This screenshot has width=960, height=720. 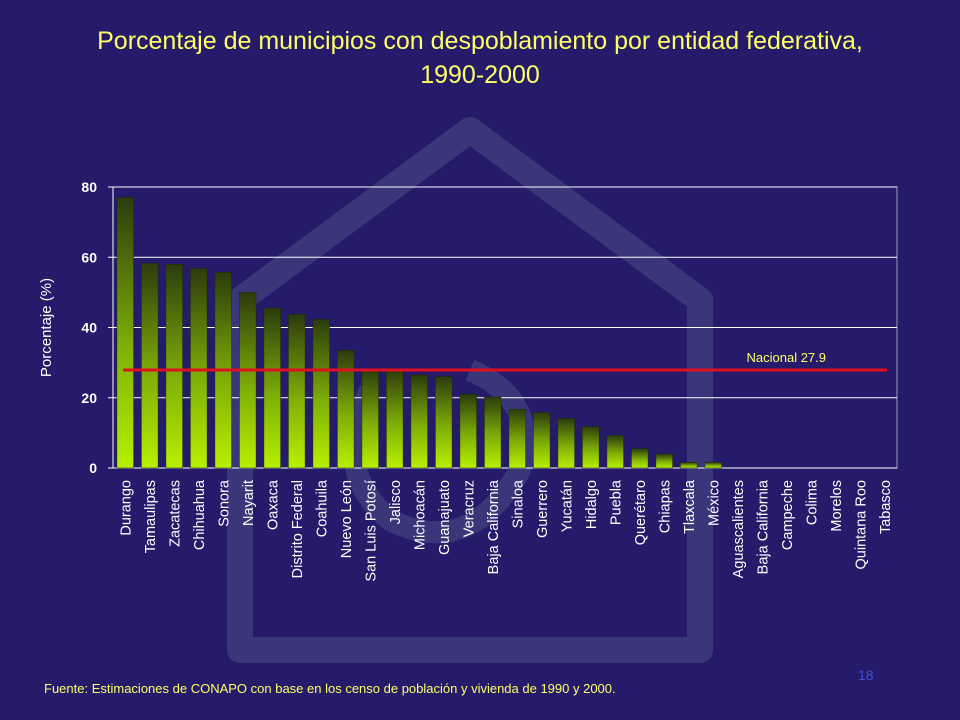 What do you see at coordinates (445, 517) in the screenshot?
I see `x-tick-label: Guanajuato` at bounding box center [445, 517].